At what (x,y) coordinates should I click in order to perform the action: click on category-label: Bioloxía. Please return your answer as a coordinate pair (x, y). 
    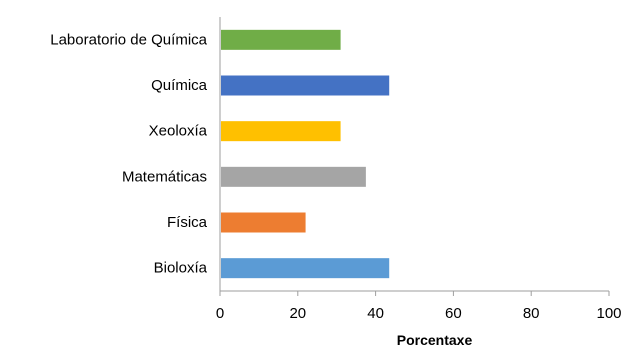
    Looking at the image, I should click on (181, 268).